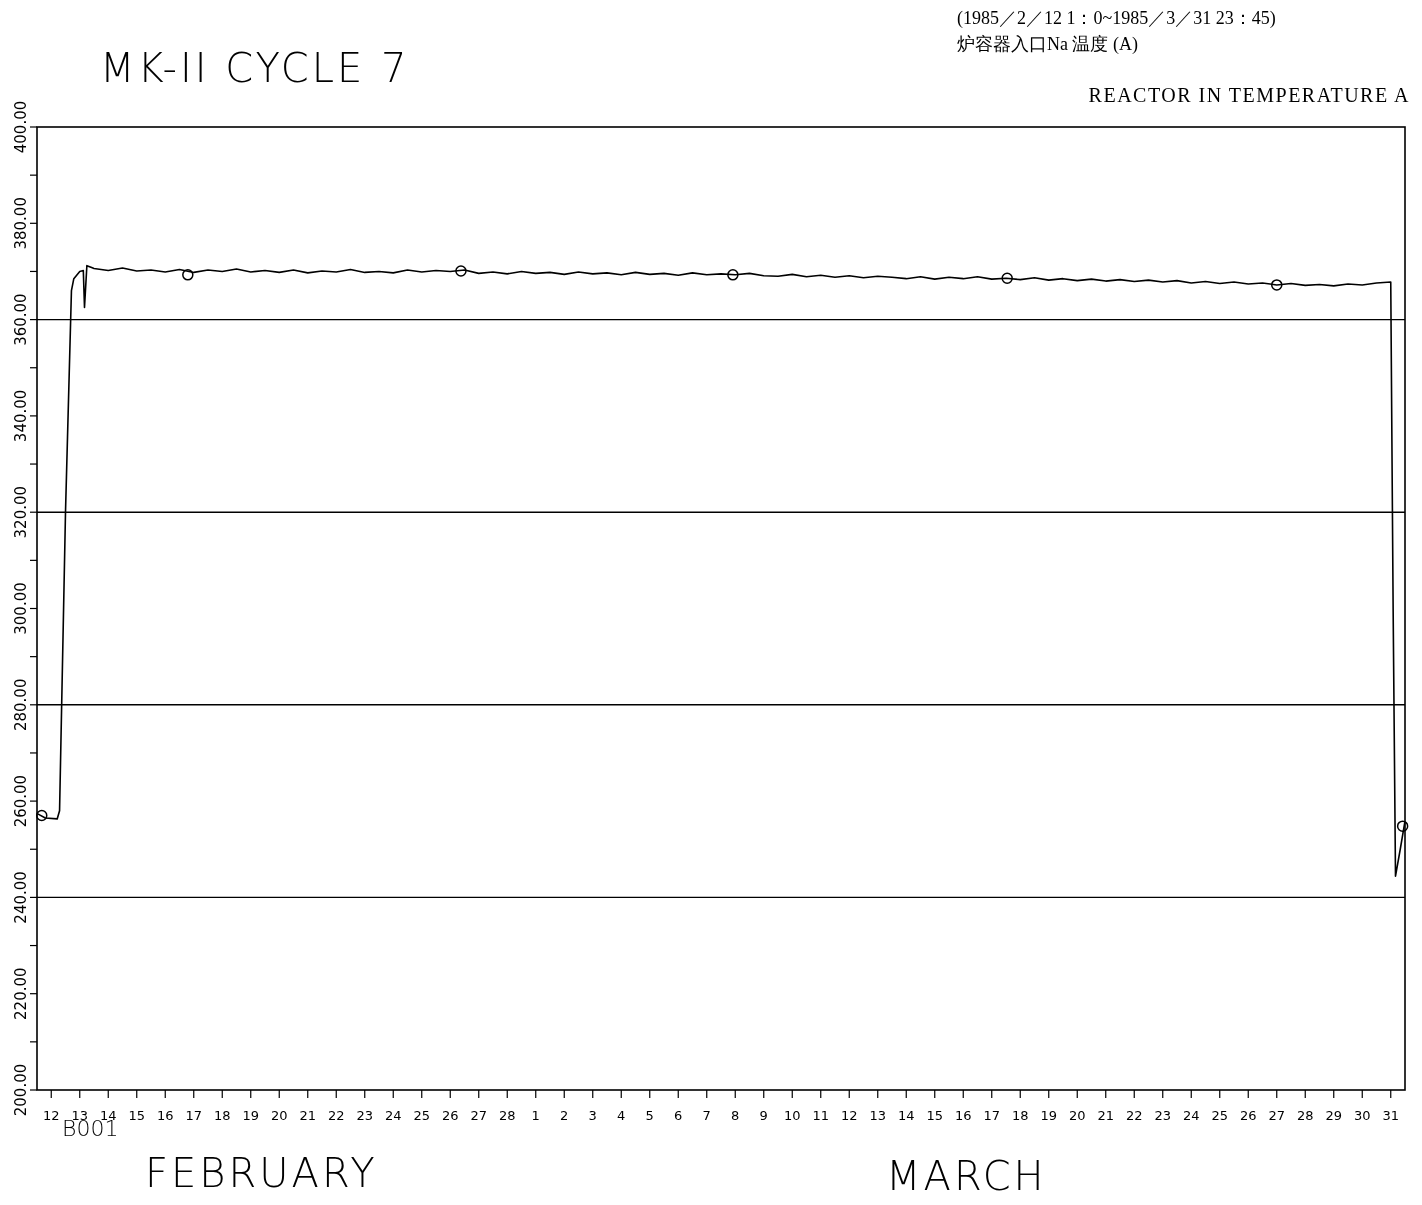  What do you see at coordinates (706, 1115) in the screenshot?
I see `x-tick-label: 7` at bounding box center [706, 1115].